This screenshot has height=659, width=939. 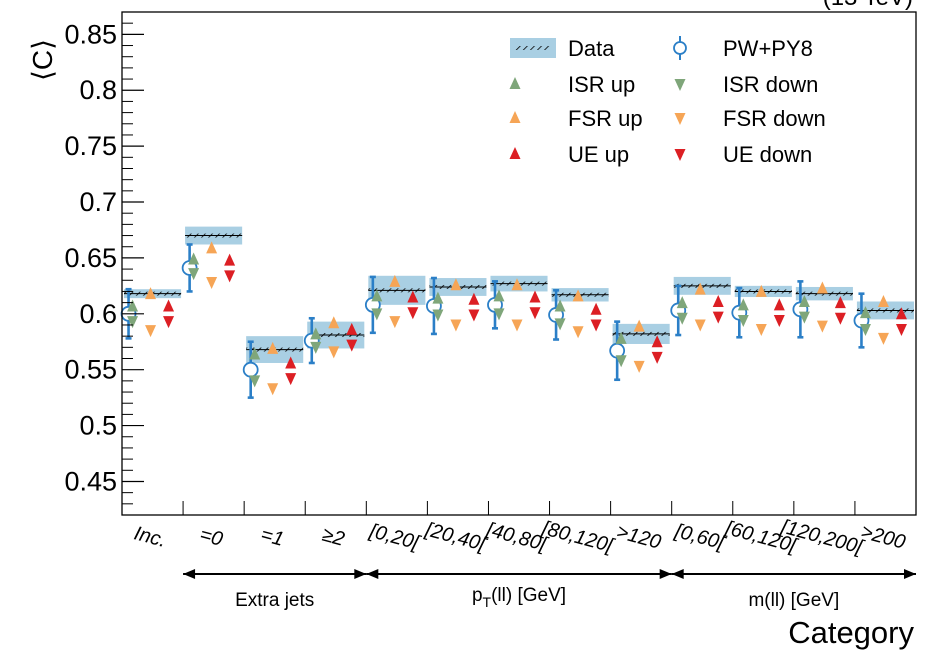 What do you see at coordinates (883, 301) in the screenshot?
I see `fsr-up-point` at bounding box center [883, 301].